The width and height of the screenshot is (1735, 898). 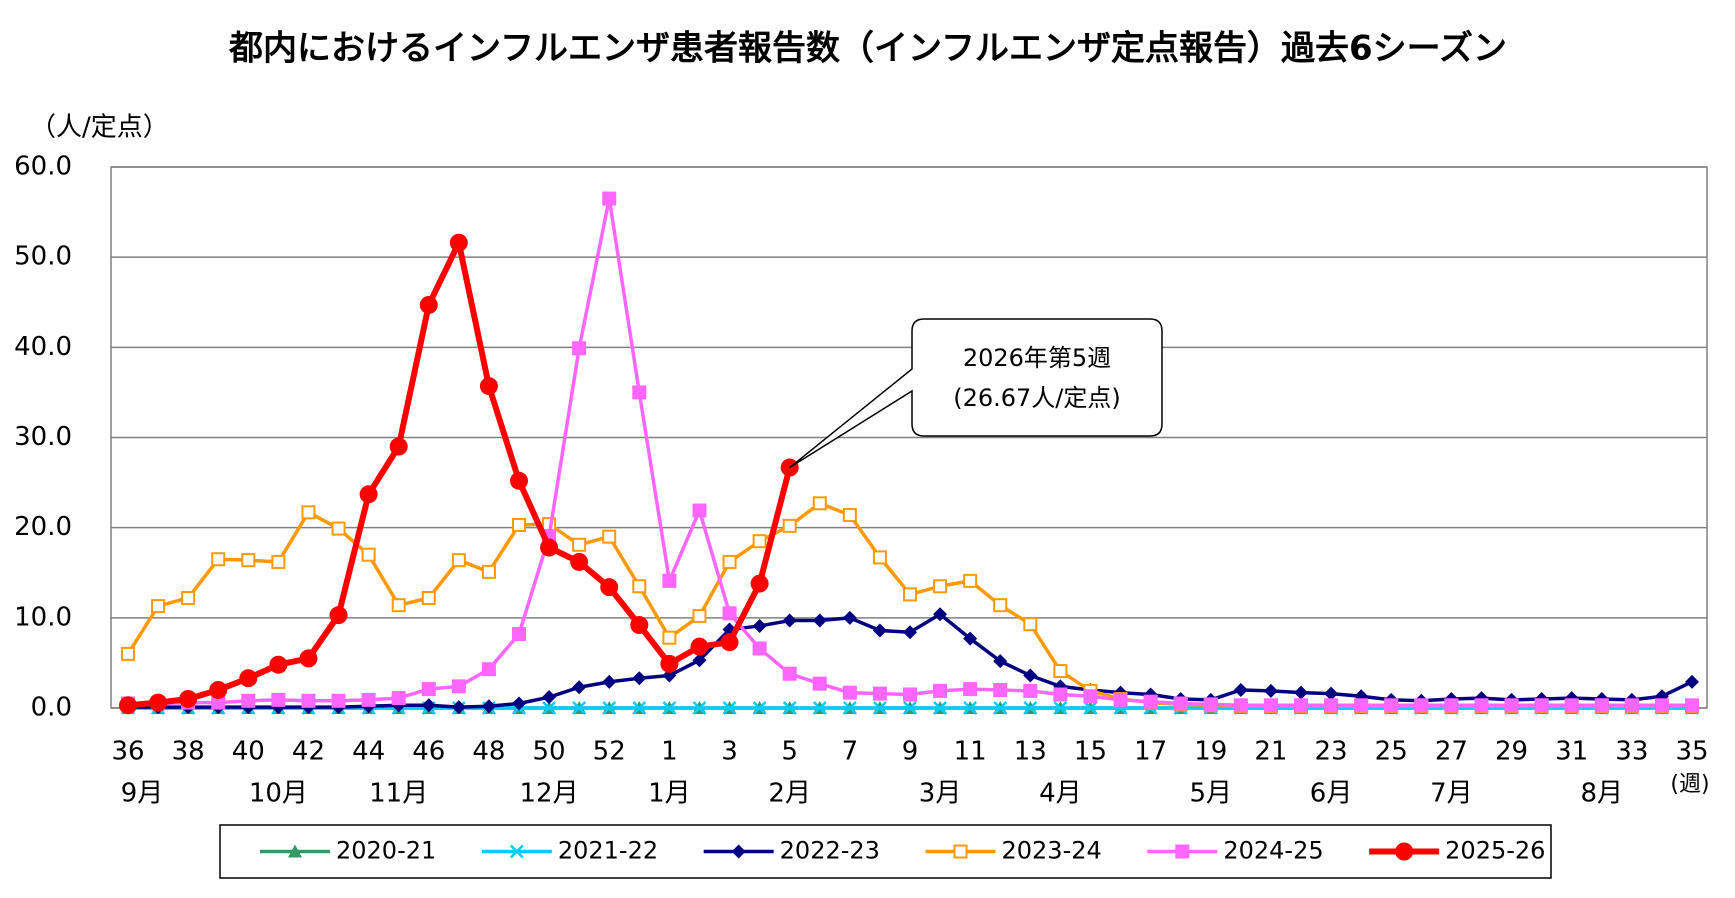 What do you see at coordinates (1631, 752) in the screenshot?
I see `x-tick-label: 33` at bounding box center [1631, 752].